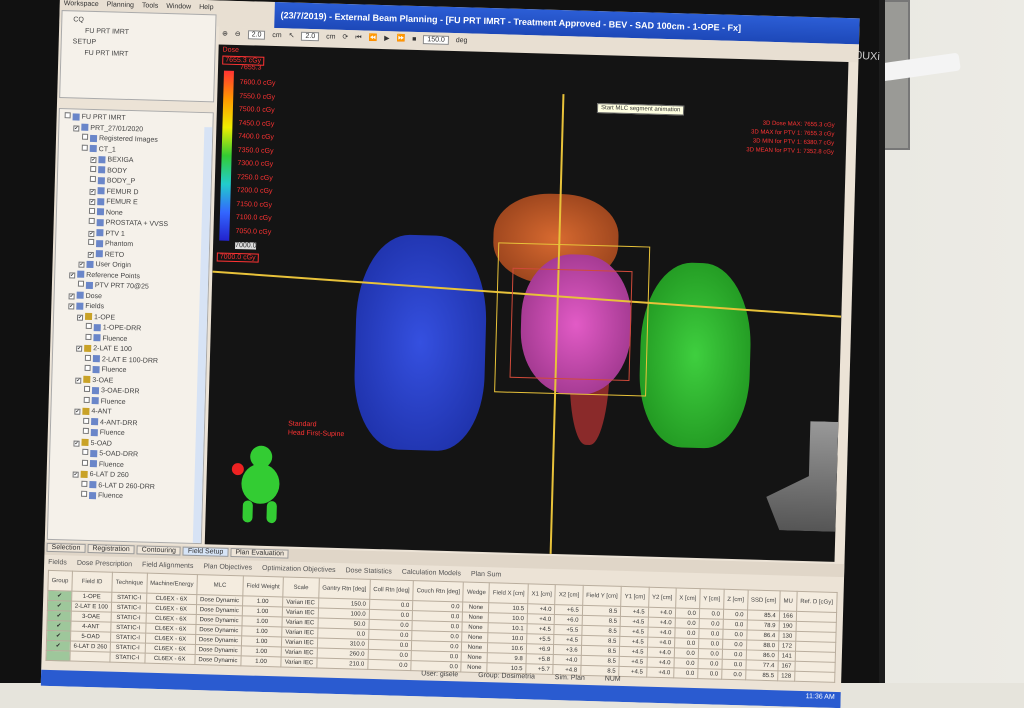 This screenshot has height=708, width=1024. I want to click on subtab: Optimization Objectives, so click(298, 569).